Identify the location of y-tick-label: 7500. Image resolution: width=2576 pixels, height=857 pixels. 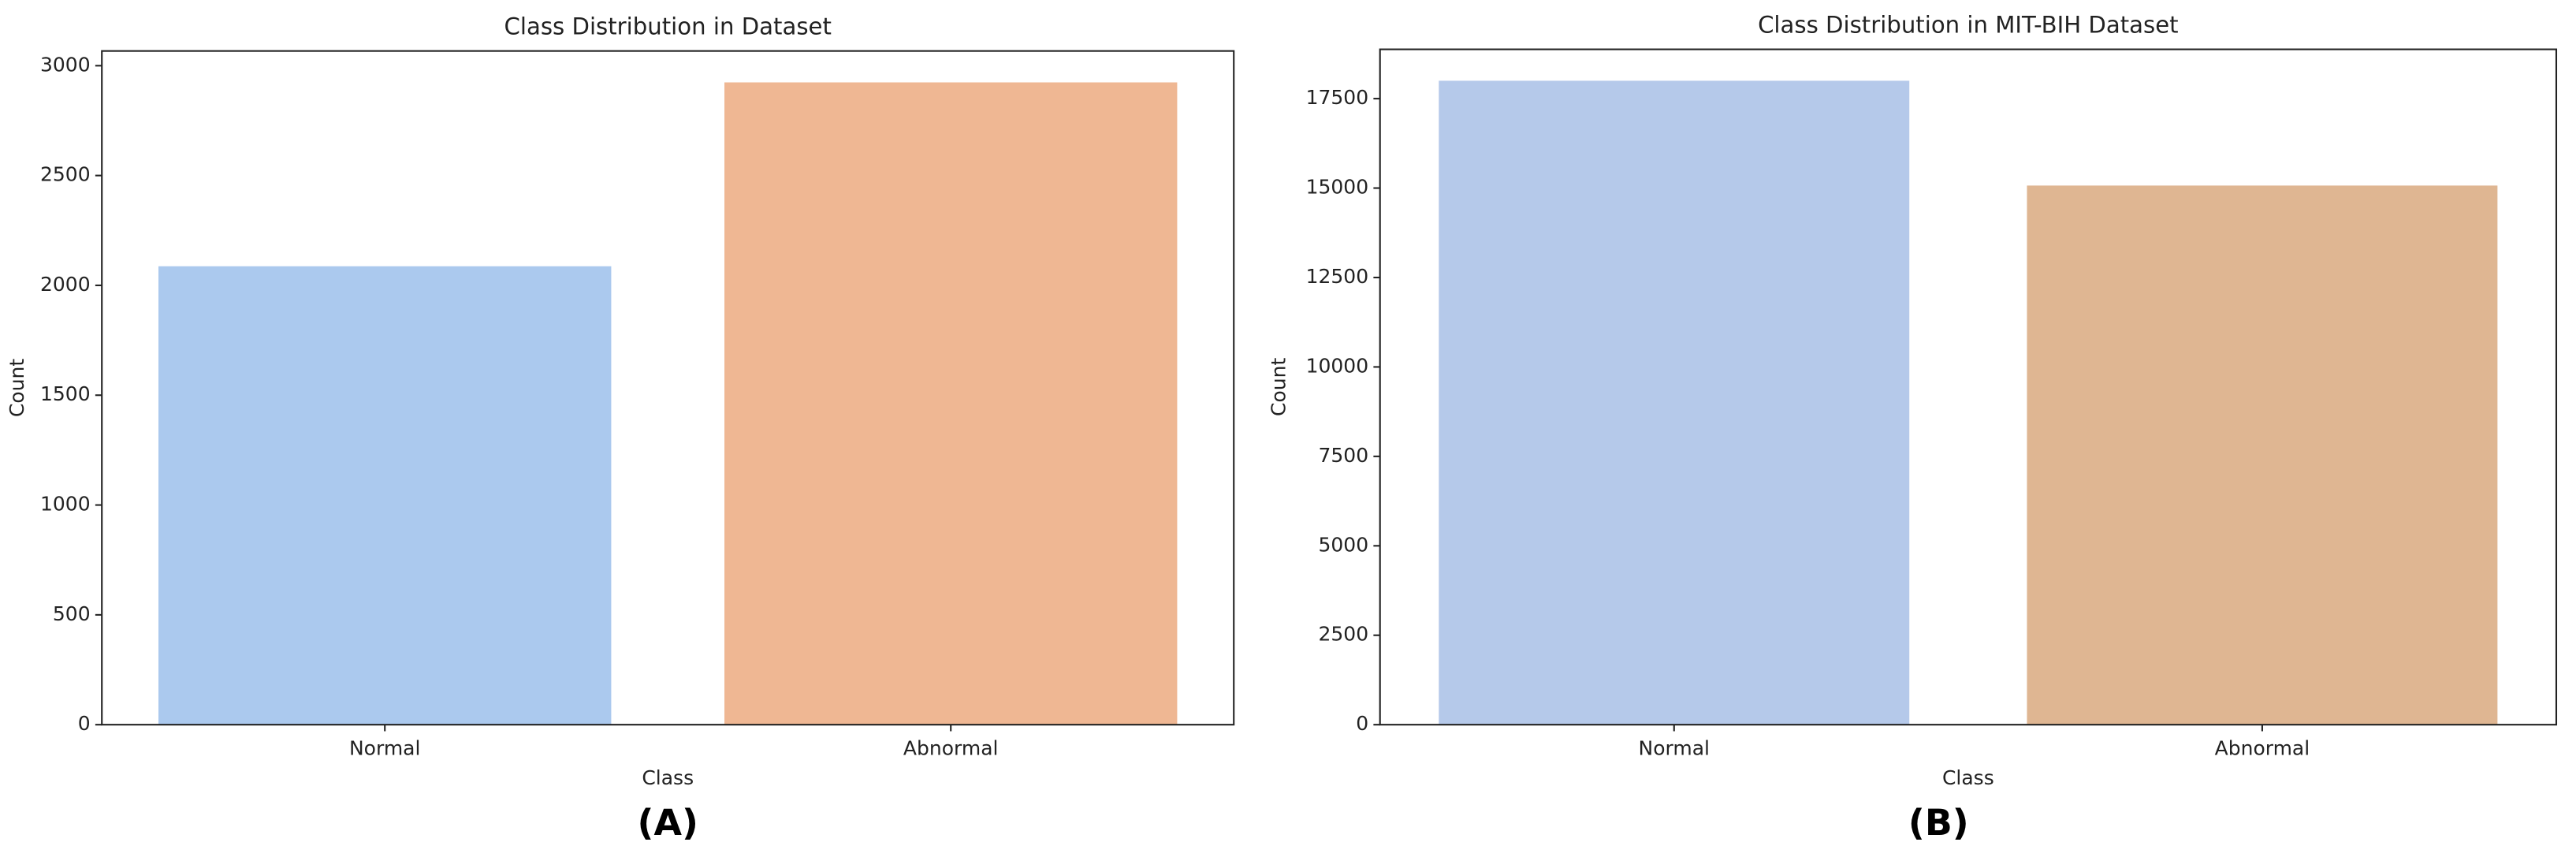
(1344, 455).